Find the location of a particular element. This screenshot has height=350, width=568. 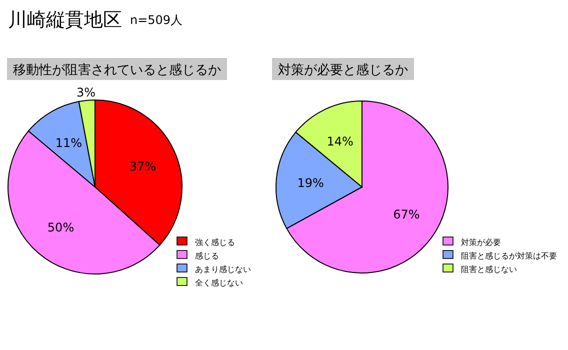

legend-label: 全く感じない is located at coordinates (219, 283).